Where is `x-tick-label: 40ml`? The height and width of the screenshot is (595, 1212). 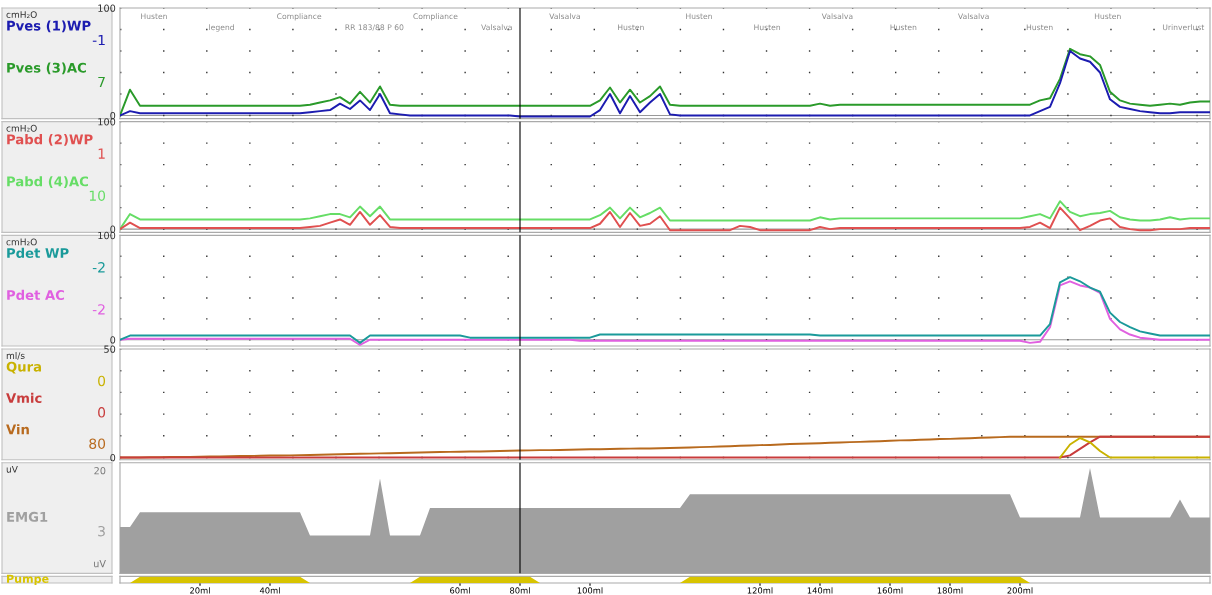
x-tick-label: 40ml is located at coordinates (269, 590).